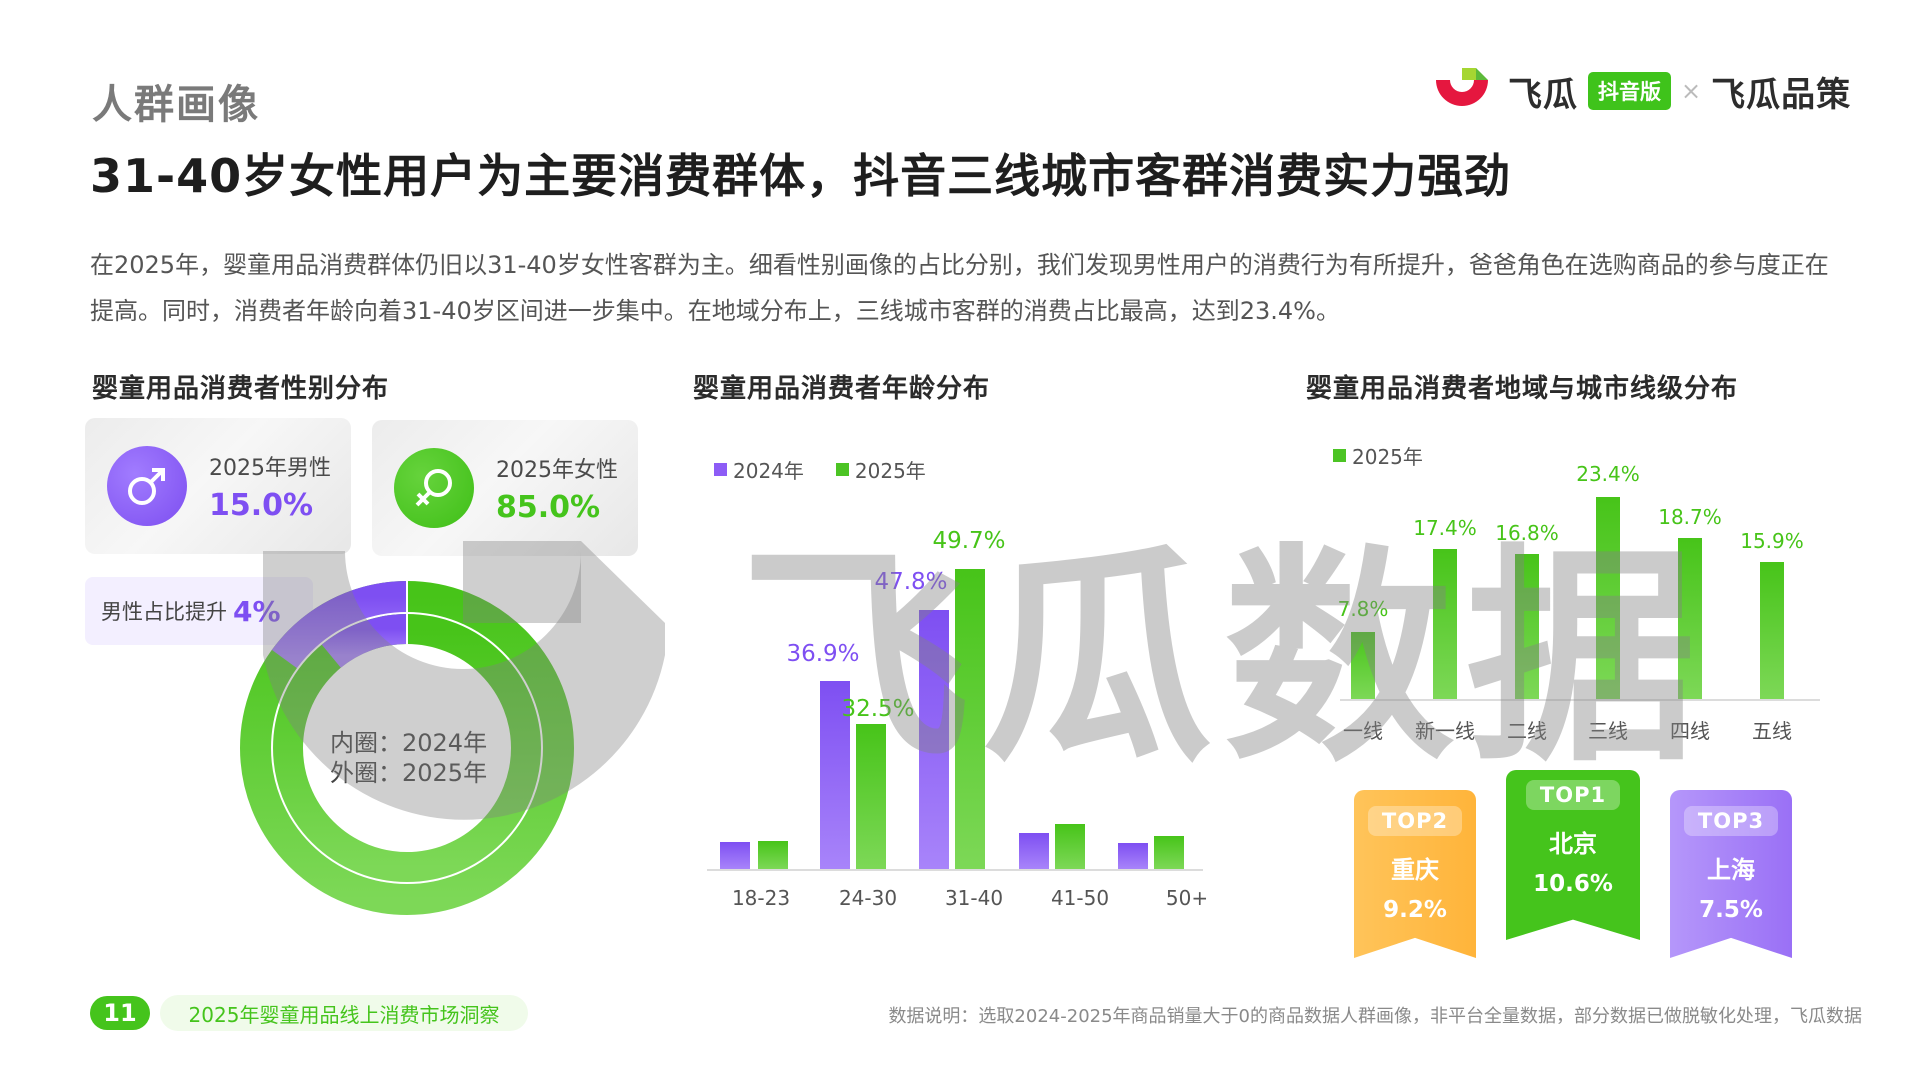 Image resolution: width=1920 pixels, height=1080 pixels. Describe the element at coordinates (1169, 852) in the screenshot. I see `bar-50plus-2025` at that location.